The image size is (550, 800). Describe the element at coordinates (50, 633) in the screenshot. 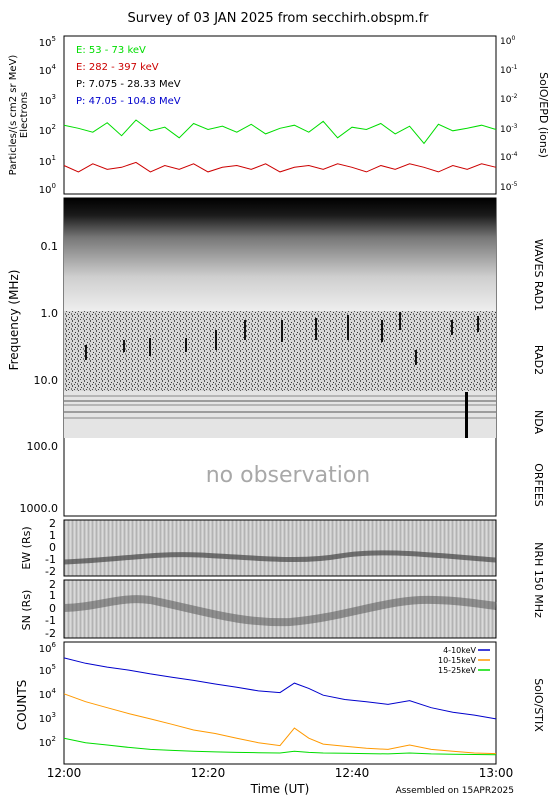

I see `sn-tick-m2: -2` at that location.